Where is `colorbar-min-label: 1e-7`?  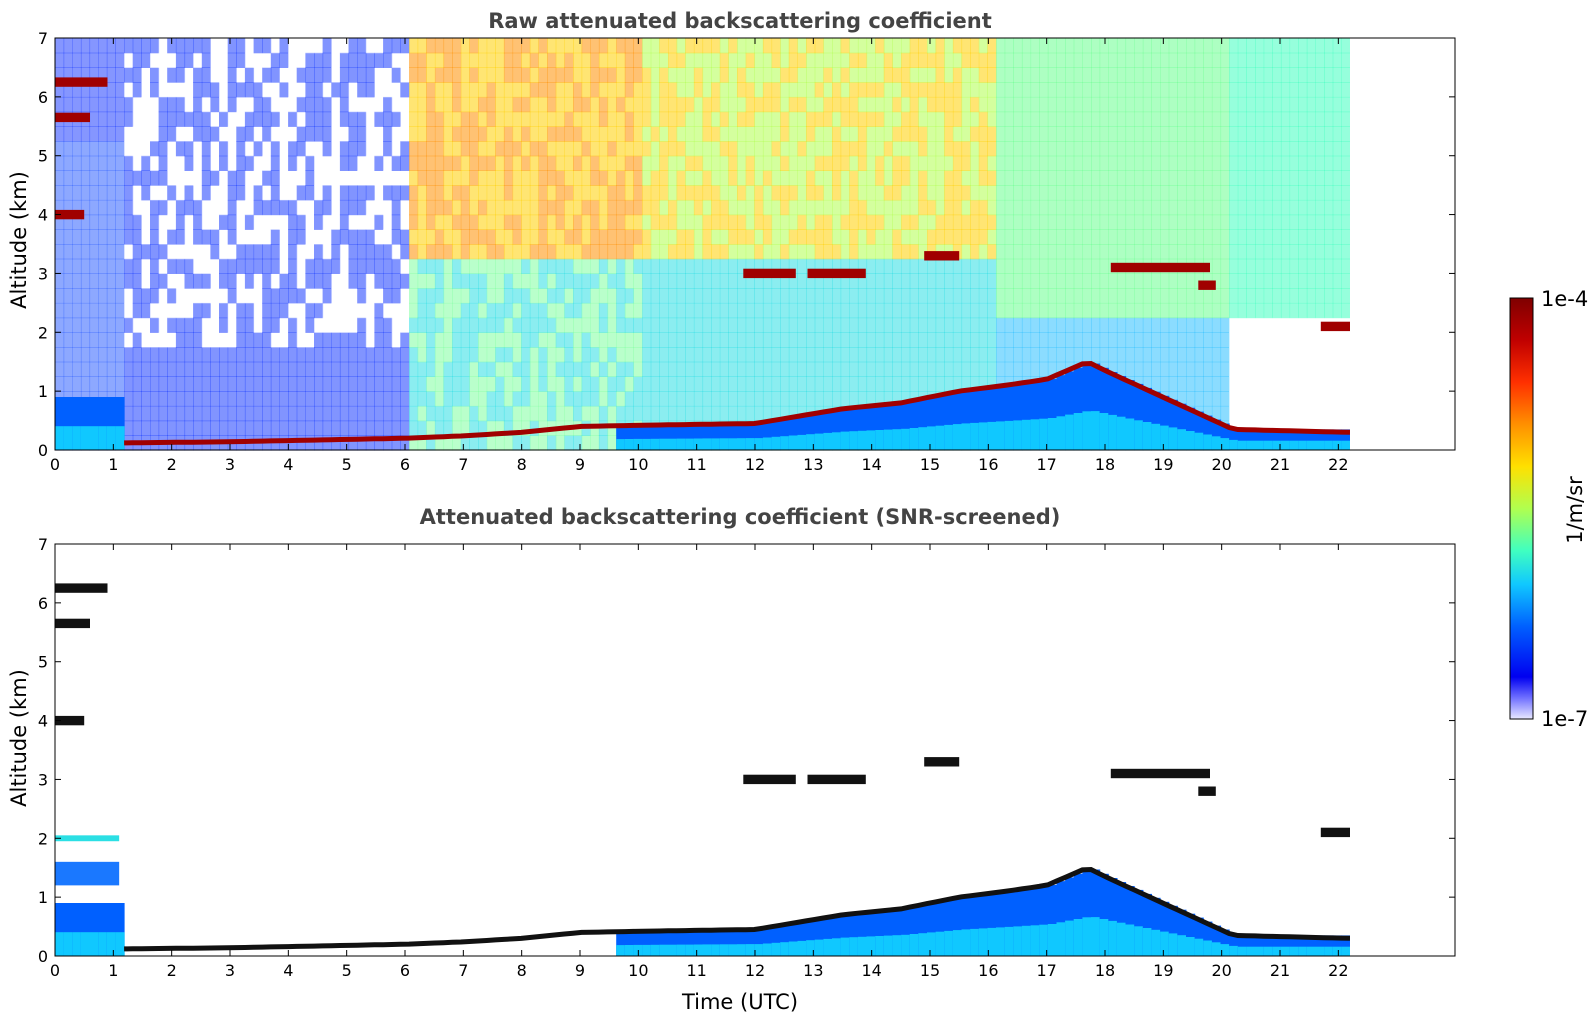 colorbar-min-label: 1e-7 is located at coordinates (1564, 719).